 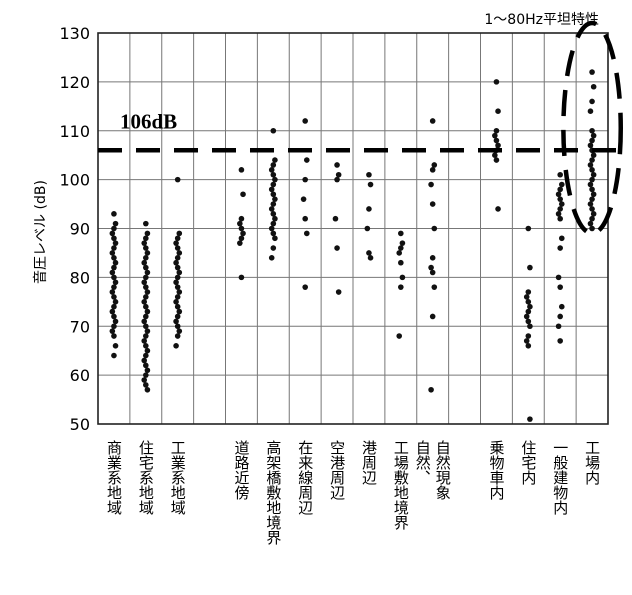 I want to click on category-label: 港周辺, so click(x=369, y=462).